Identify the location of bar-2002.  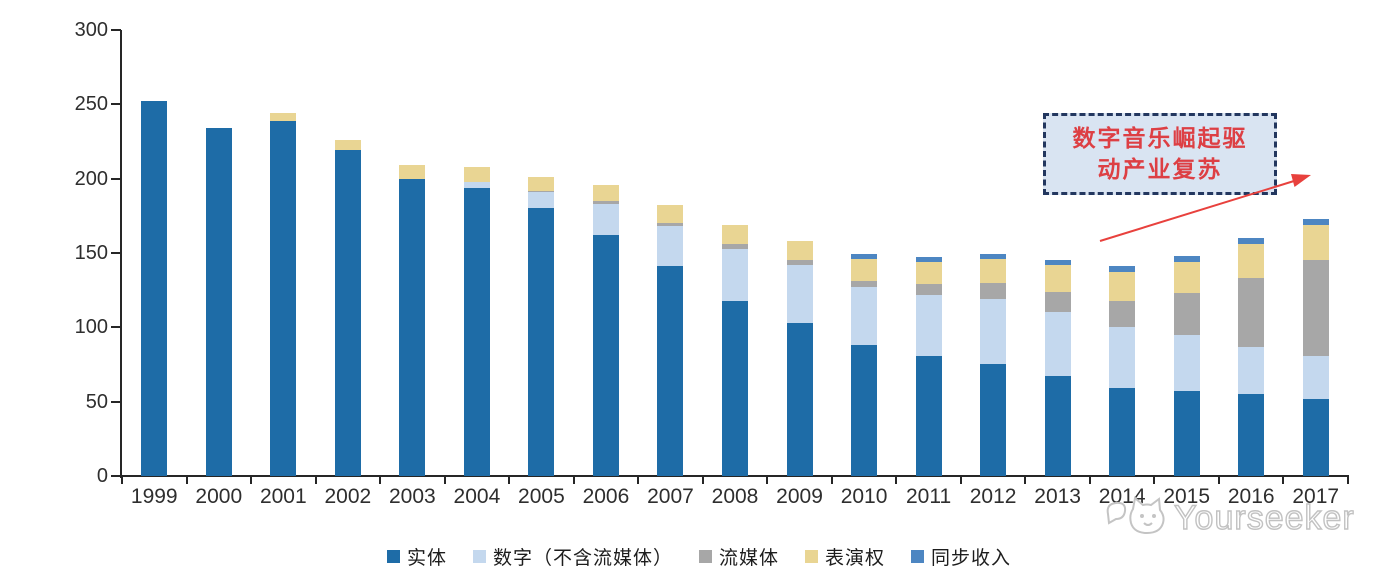
(347, 308).